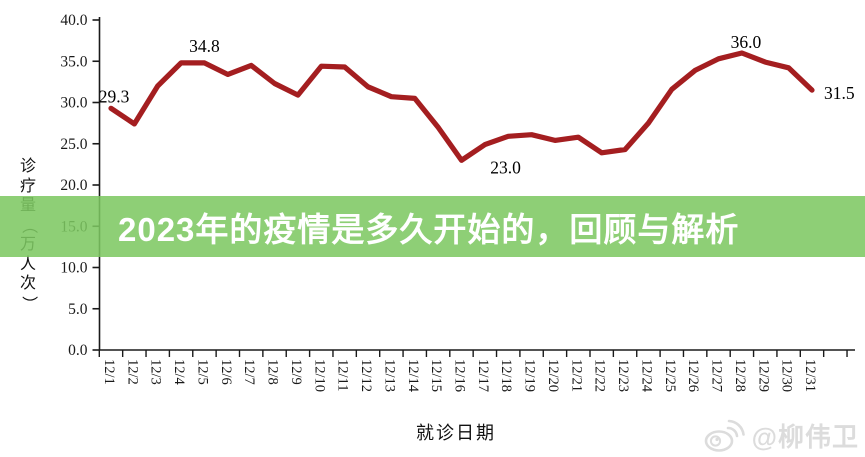  Describe the element at coordinates (787, 375) in the screenshot. I see `x-tick-label: 12/30` at that location.